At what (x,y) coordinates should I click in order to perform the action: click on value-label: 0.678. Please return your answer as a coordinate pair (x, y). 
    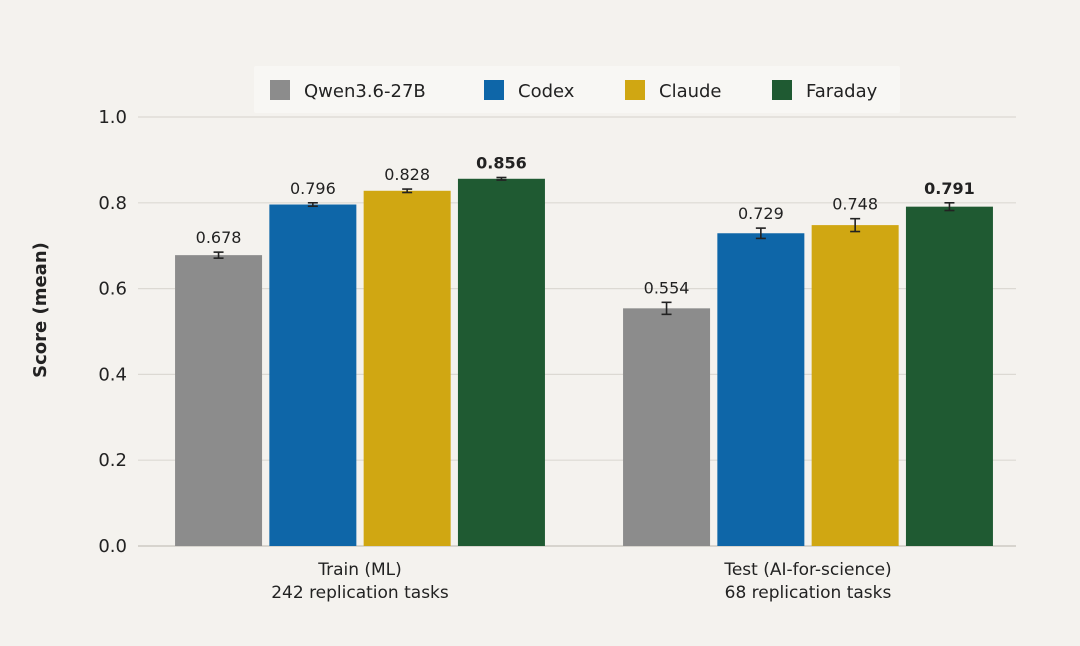
    Looking at the image, I should click on (219, 237).